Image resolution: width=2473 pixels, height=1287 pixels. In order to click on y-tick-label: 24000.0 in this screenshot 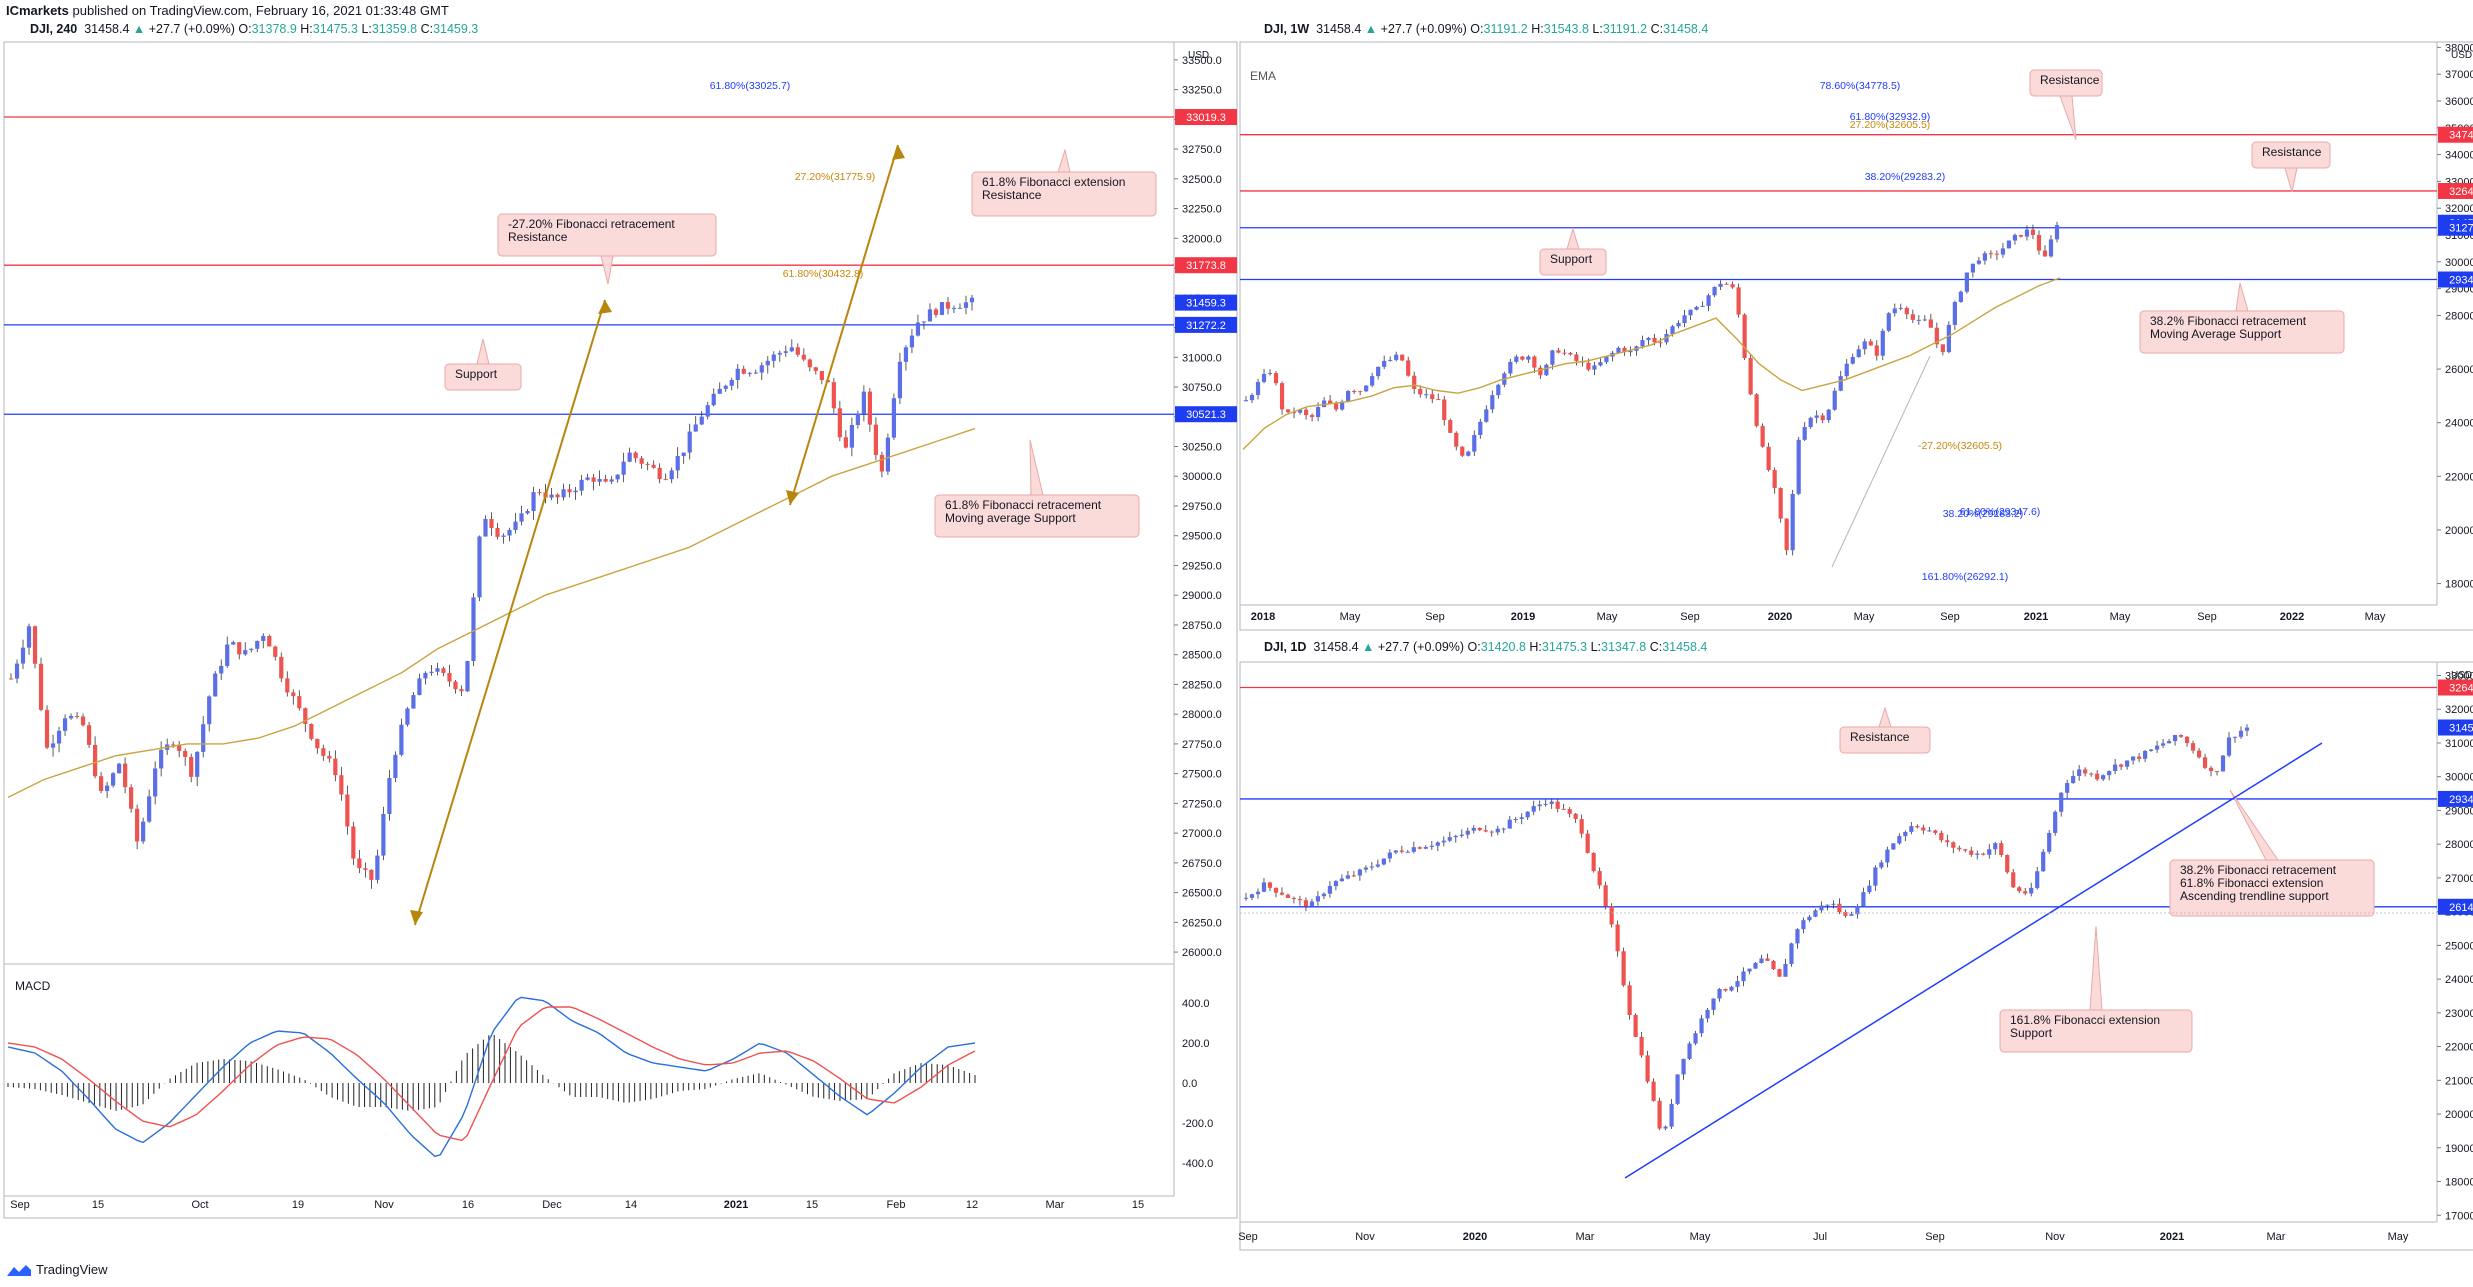, I will do `click(2459, 980)`.